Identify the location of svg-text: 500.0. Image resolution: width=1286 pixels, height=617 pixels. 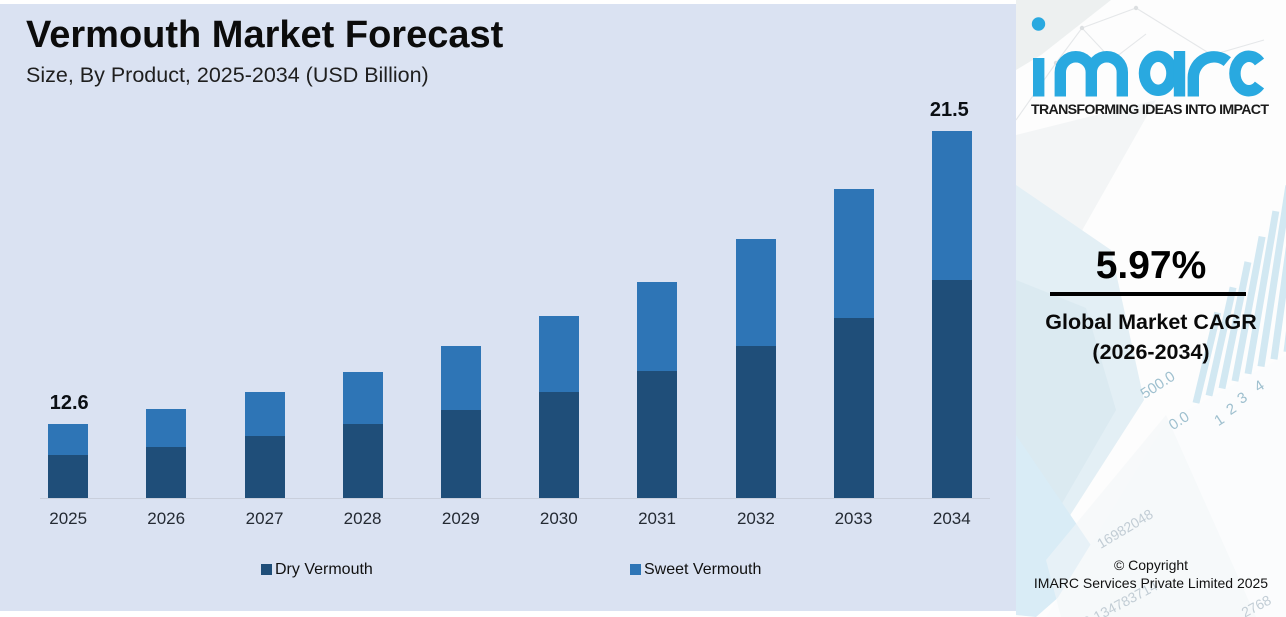
(1158, 385).